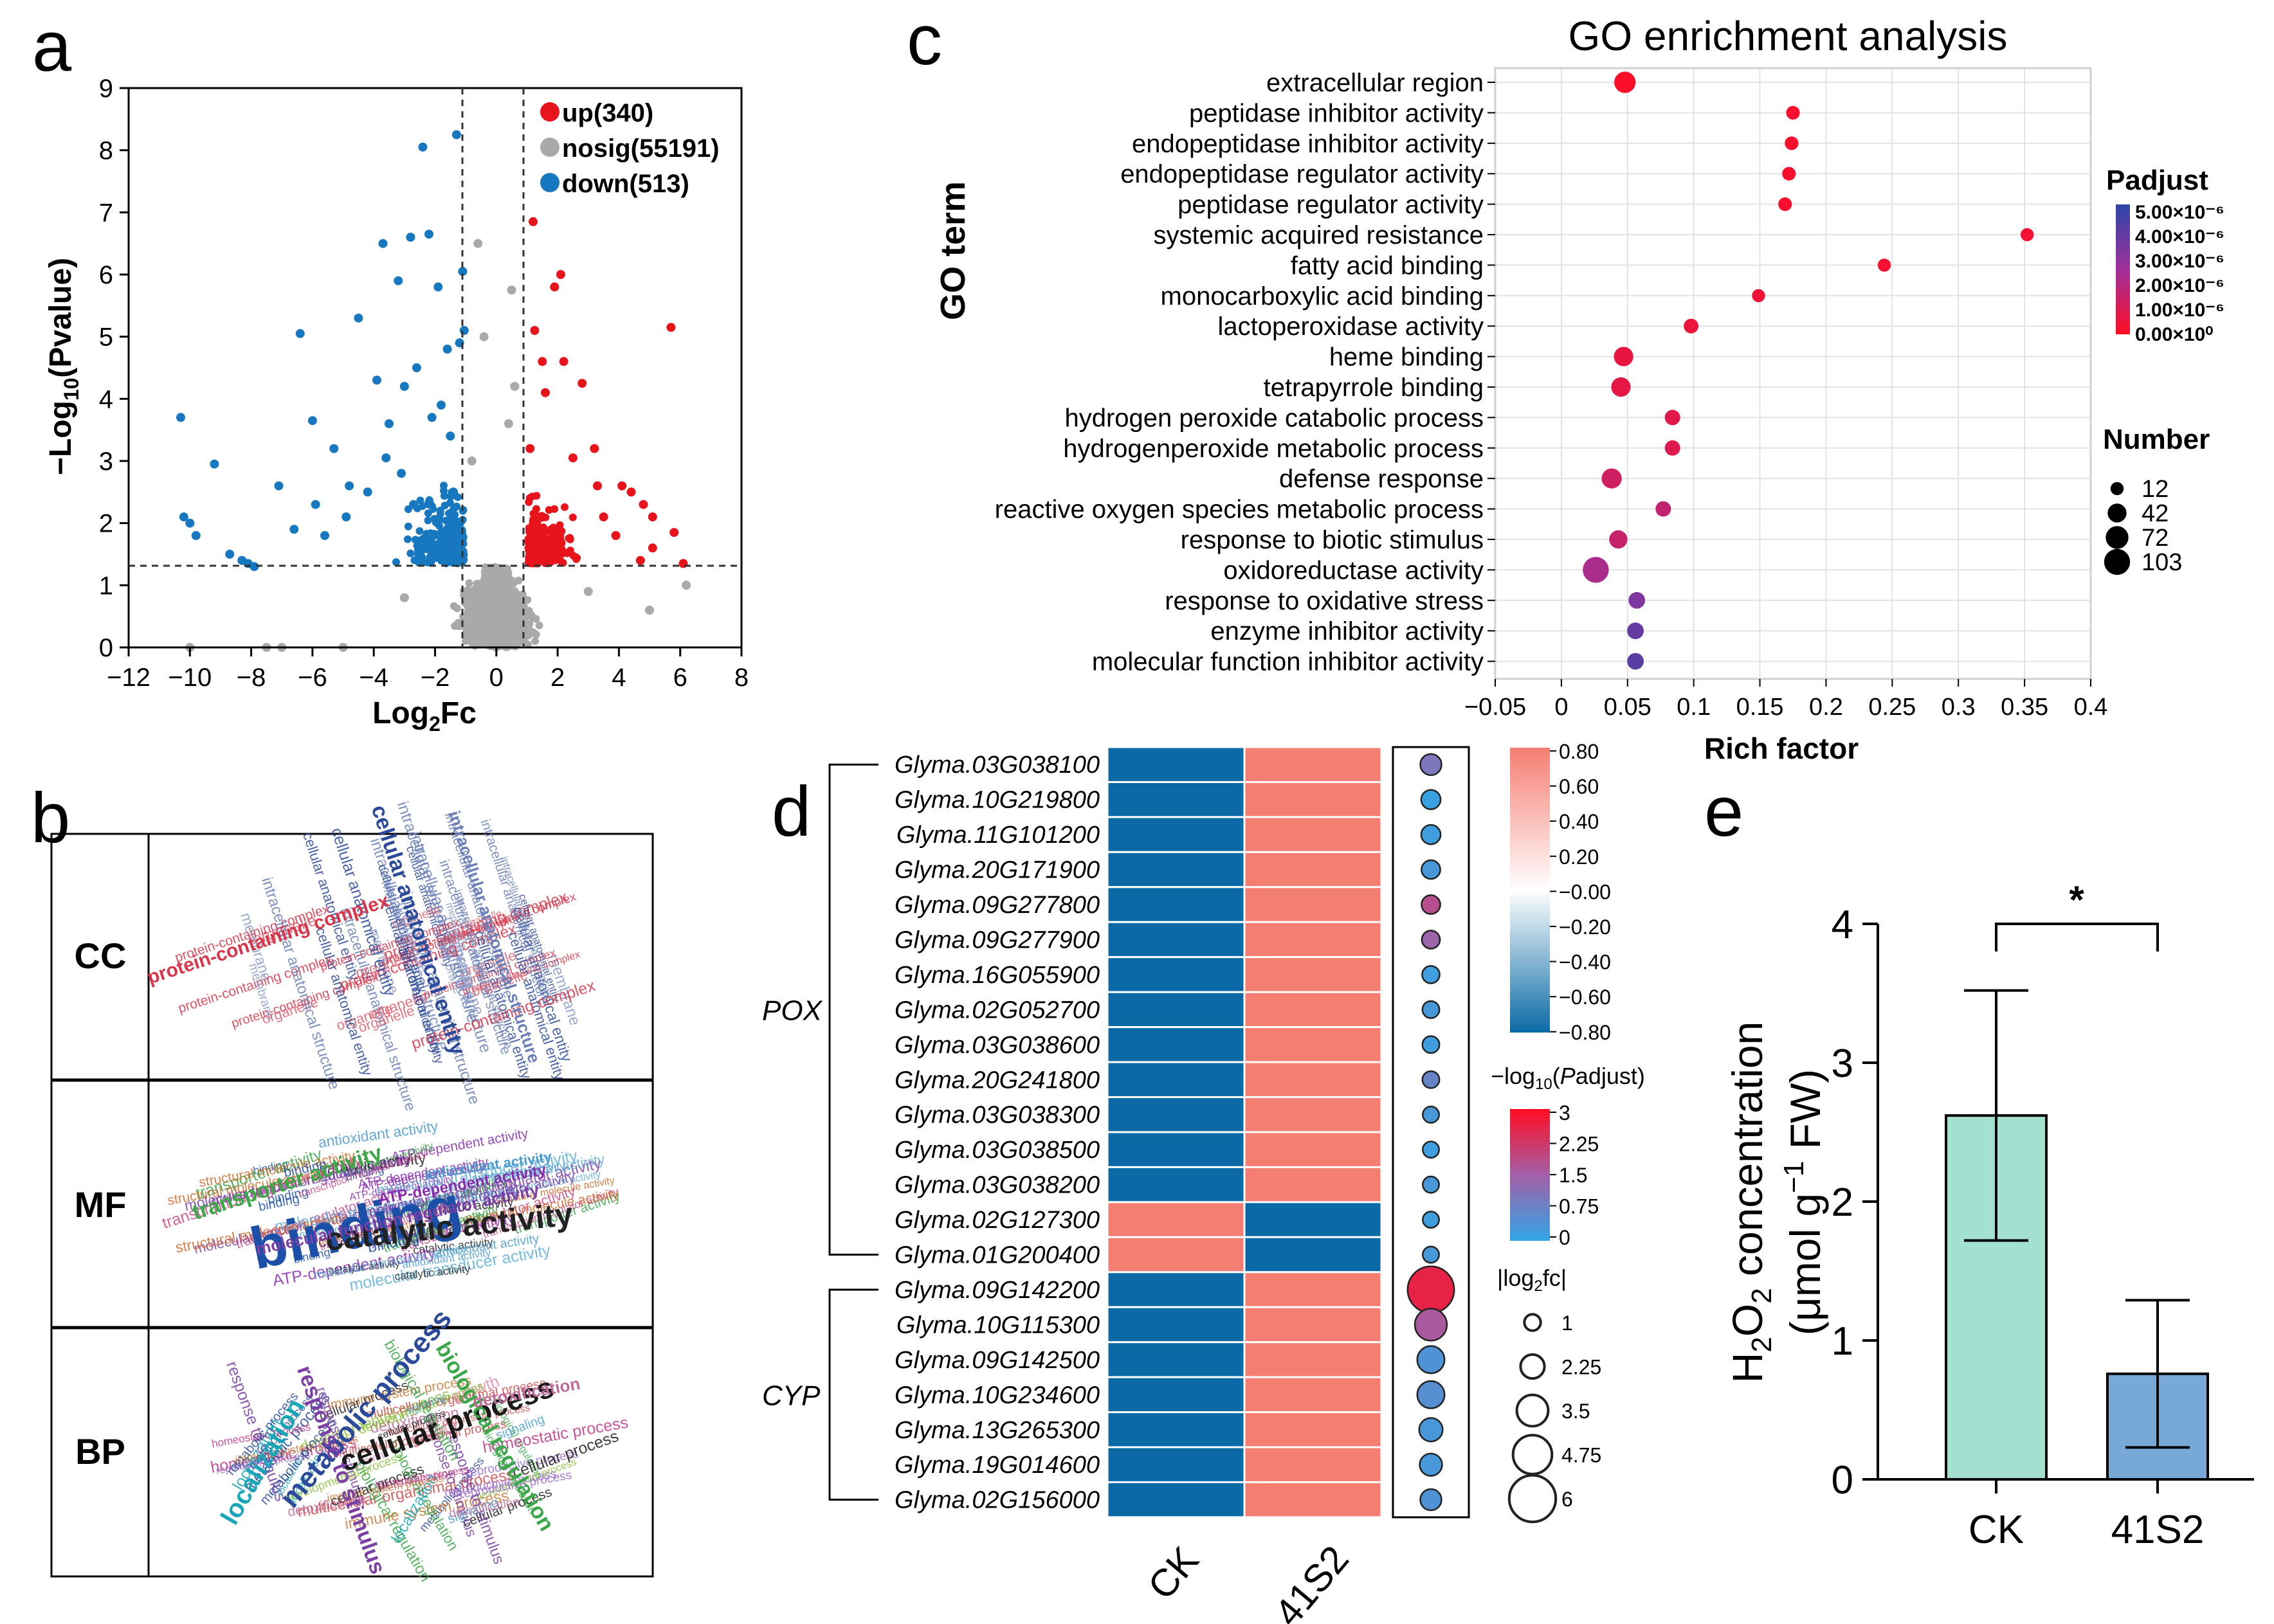  What do you see at coordinates (106, 337) in the screenshot?
I see `volcano-y-tick-label: 5` at bounding box center [106, 337].